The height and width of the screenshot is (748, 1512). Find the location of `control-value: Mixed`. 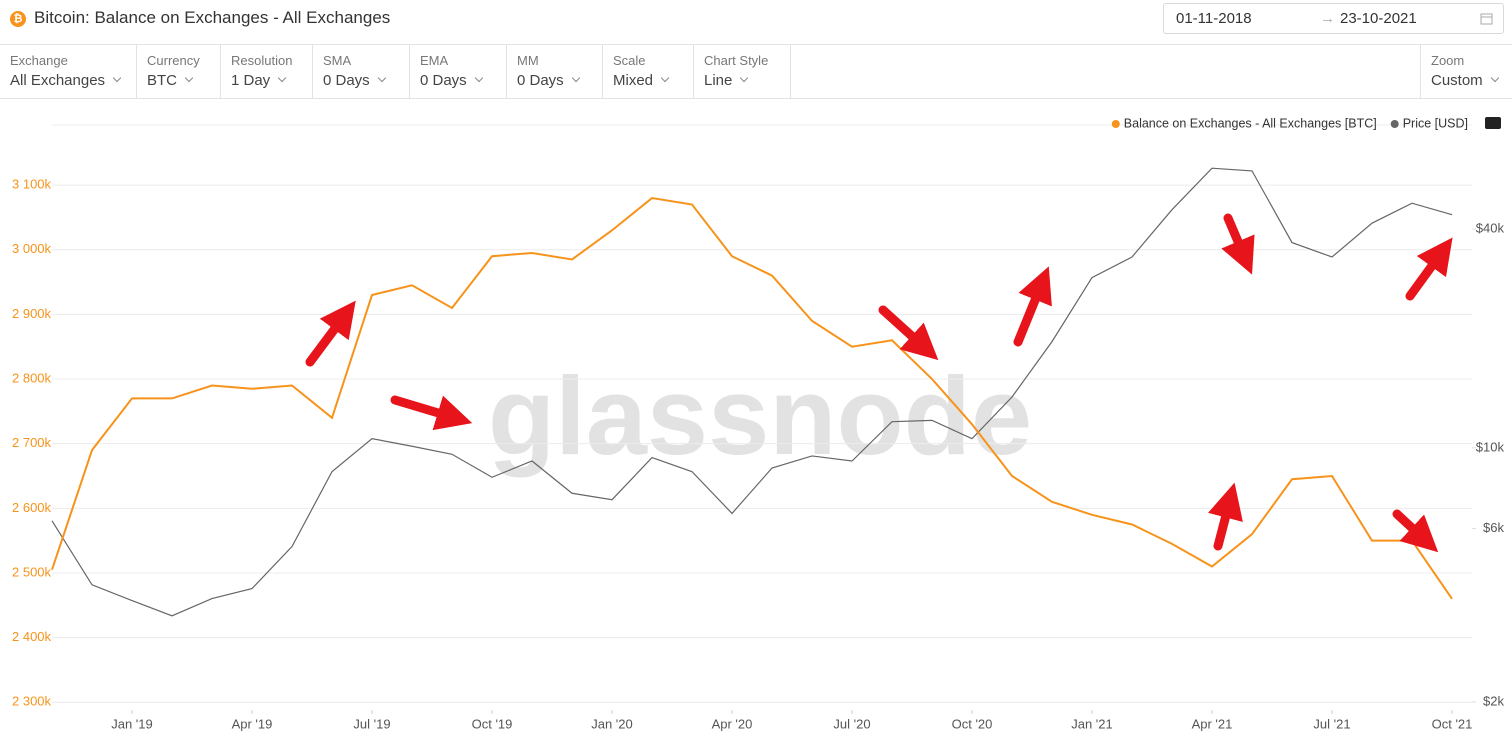

control-value: Mixed is located at coordinates (640, 80).